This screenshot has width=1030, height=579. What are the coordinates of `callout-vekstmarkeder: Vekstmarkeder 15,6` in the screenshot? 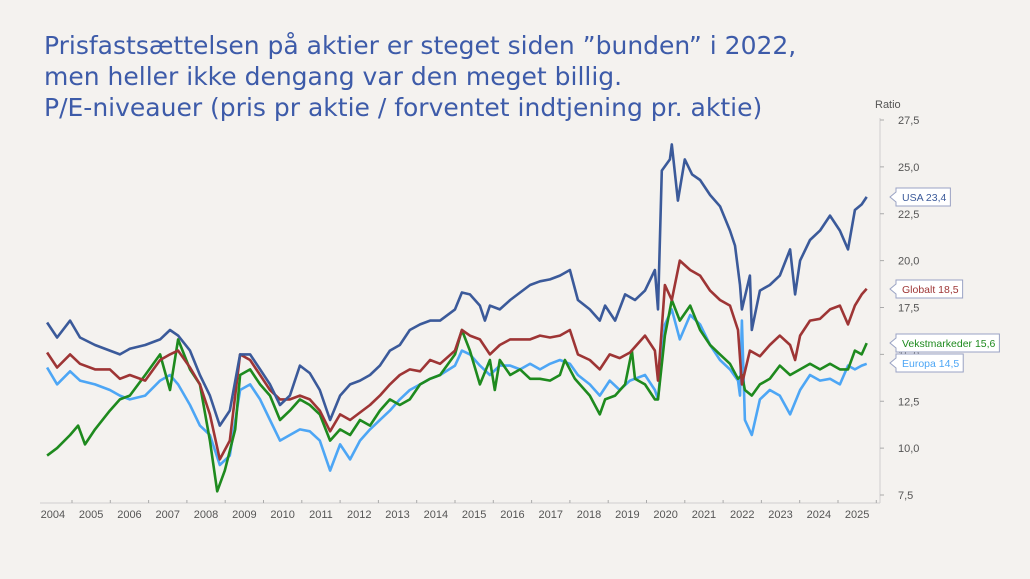 It's located at (944, 343).